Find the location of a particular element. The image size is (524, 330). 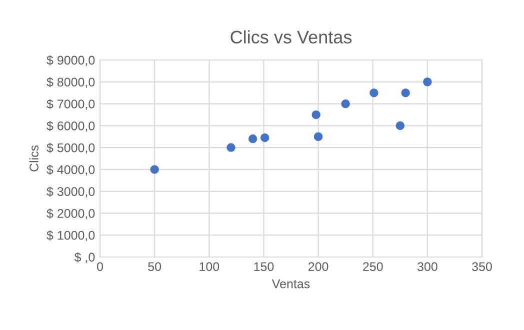

y-tick-label: $ ,0 is located at coordinates (84, 258).